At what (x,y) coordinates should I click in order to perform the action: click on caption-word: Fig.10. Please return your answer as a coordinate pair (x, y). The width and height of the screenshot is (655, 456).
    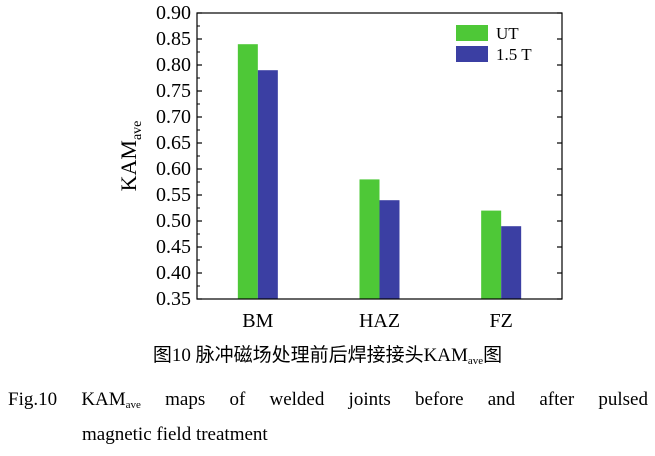
    Looking at the image, I should click on (33, 399).